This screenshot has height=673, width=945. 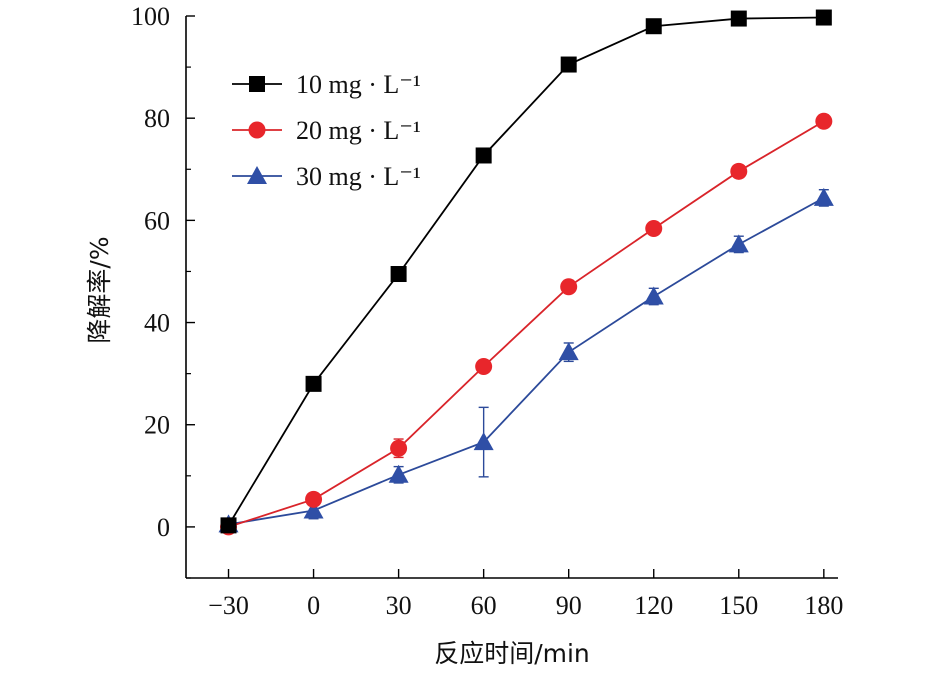 What do you see at coordinates (653, 605) in the screenshot?
I see `x-tick-label: 120` at bounding box center [653, 605].